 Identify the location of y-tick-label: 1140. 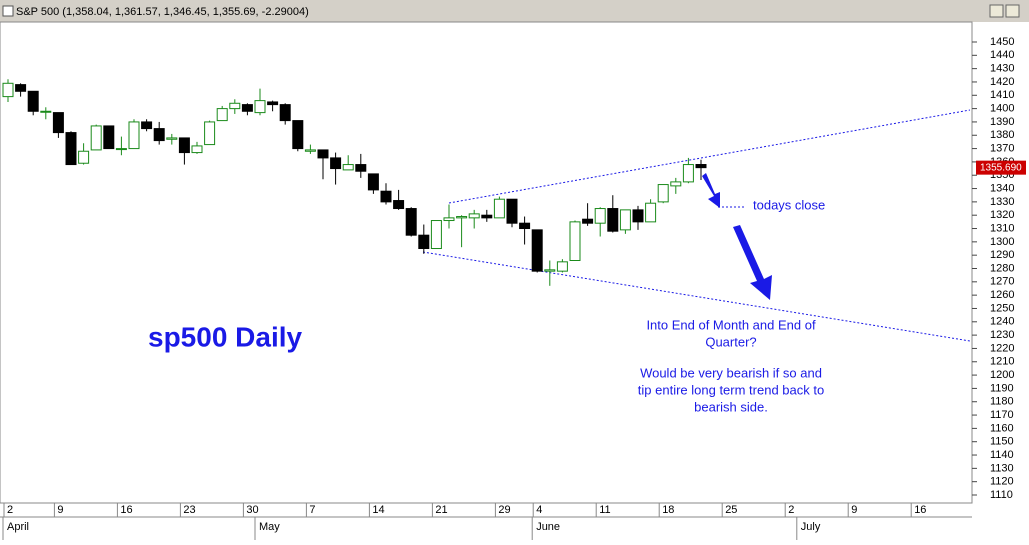
(1002, 455).